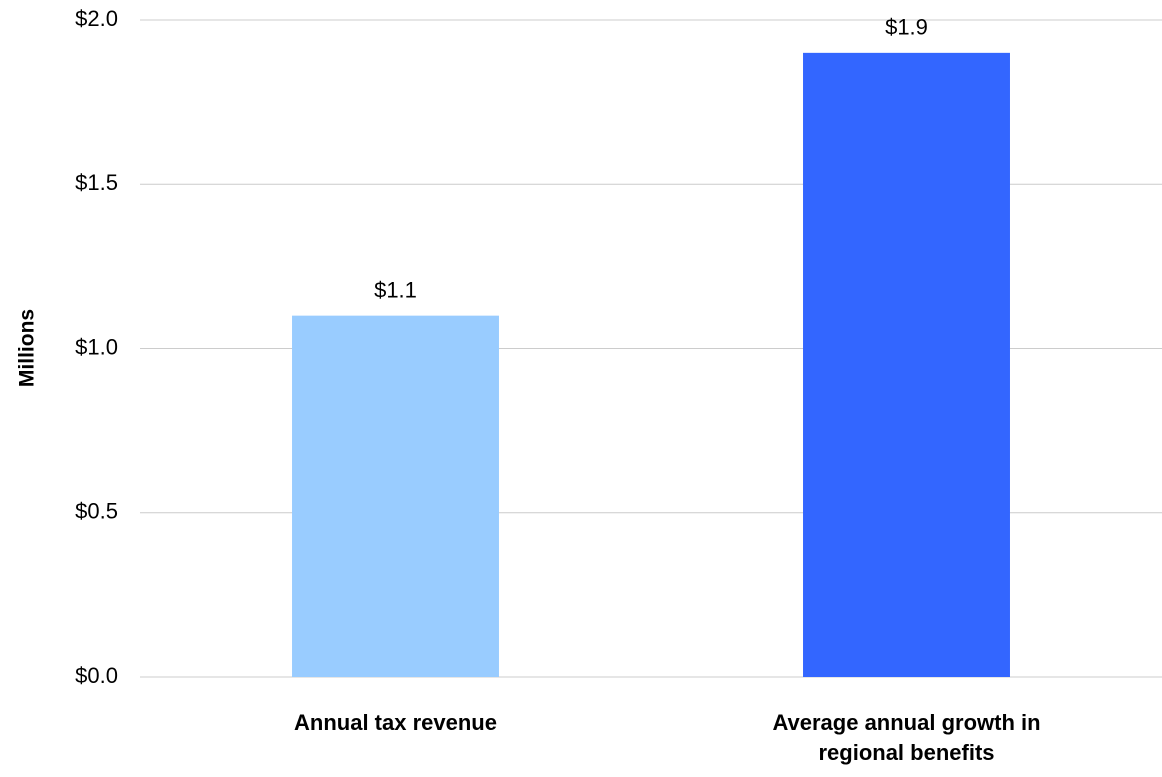  Describe the element at coordinates (96, 511) in the screenshot. I see `y-tick-label: $0.5` at that location.